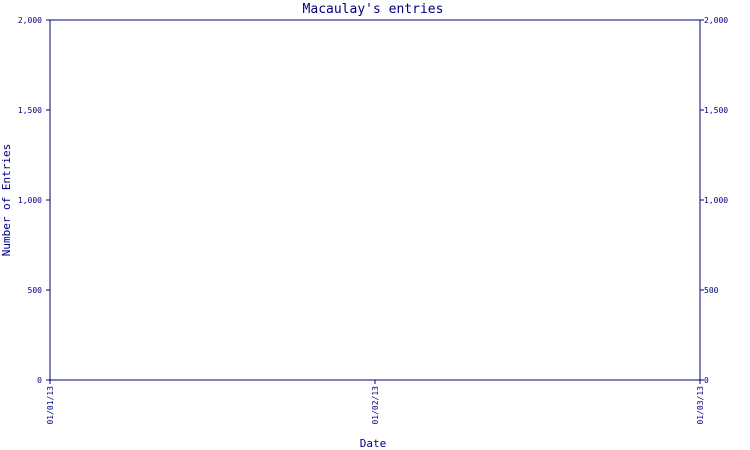 This screenshot has height=450, width=750. Describe the element at coordinates (39, 380) in the screenshot. I see `y-tick-label-left: 0` at that location.